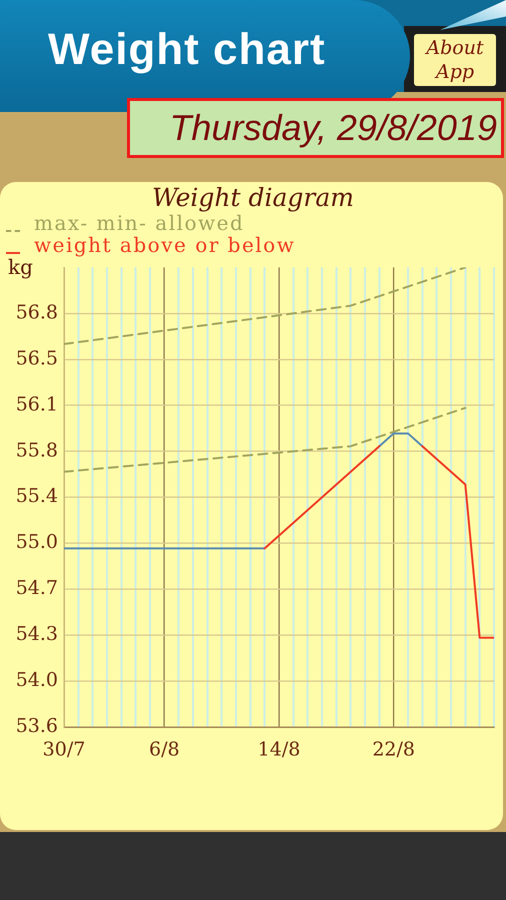  What do you see at coordinates (315, 128) in the screenshot?
I see `date-field: Thursday, 29/8/2019` at bounding box center [315, 128].